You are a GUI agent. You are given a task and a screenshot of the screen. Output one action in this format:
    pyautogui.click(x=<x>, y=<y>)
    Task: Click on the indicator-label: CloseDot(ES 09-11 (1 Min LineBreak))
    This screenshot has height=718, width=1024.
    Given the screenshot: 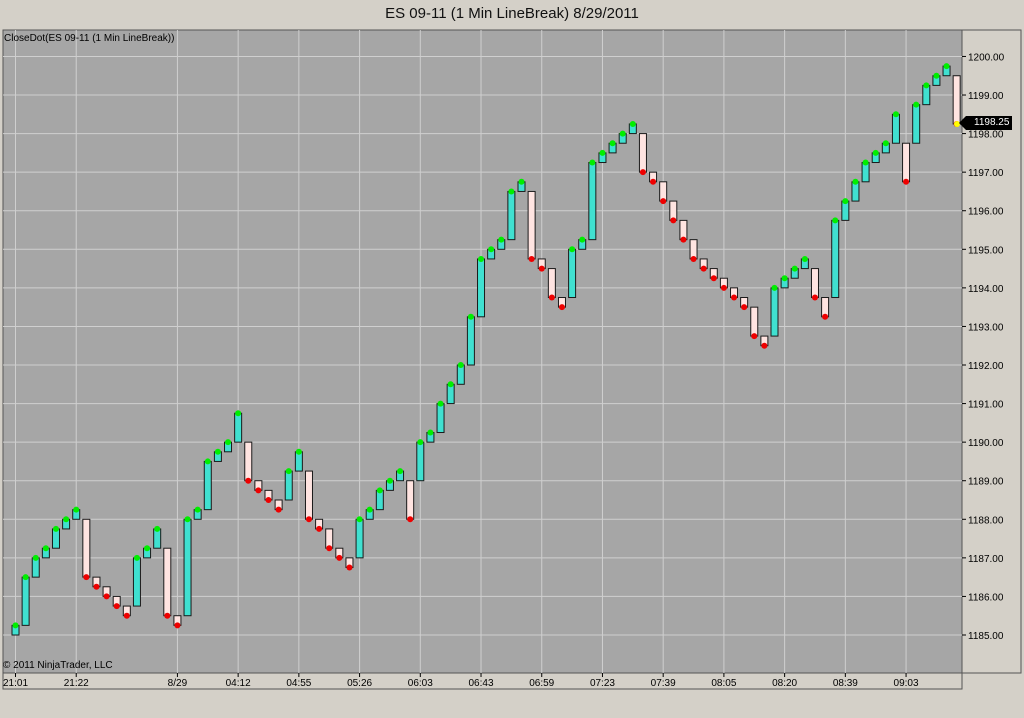 What is the action you would take?
    pyautogui.click(x=89, y=38)
    